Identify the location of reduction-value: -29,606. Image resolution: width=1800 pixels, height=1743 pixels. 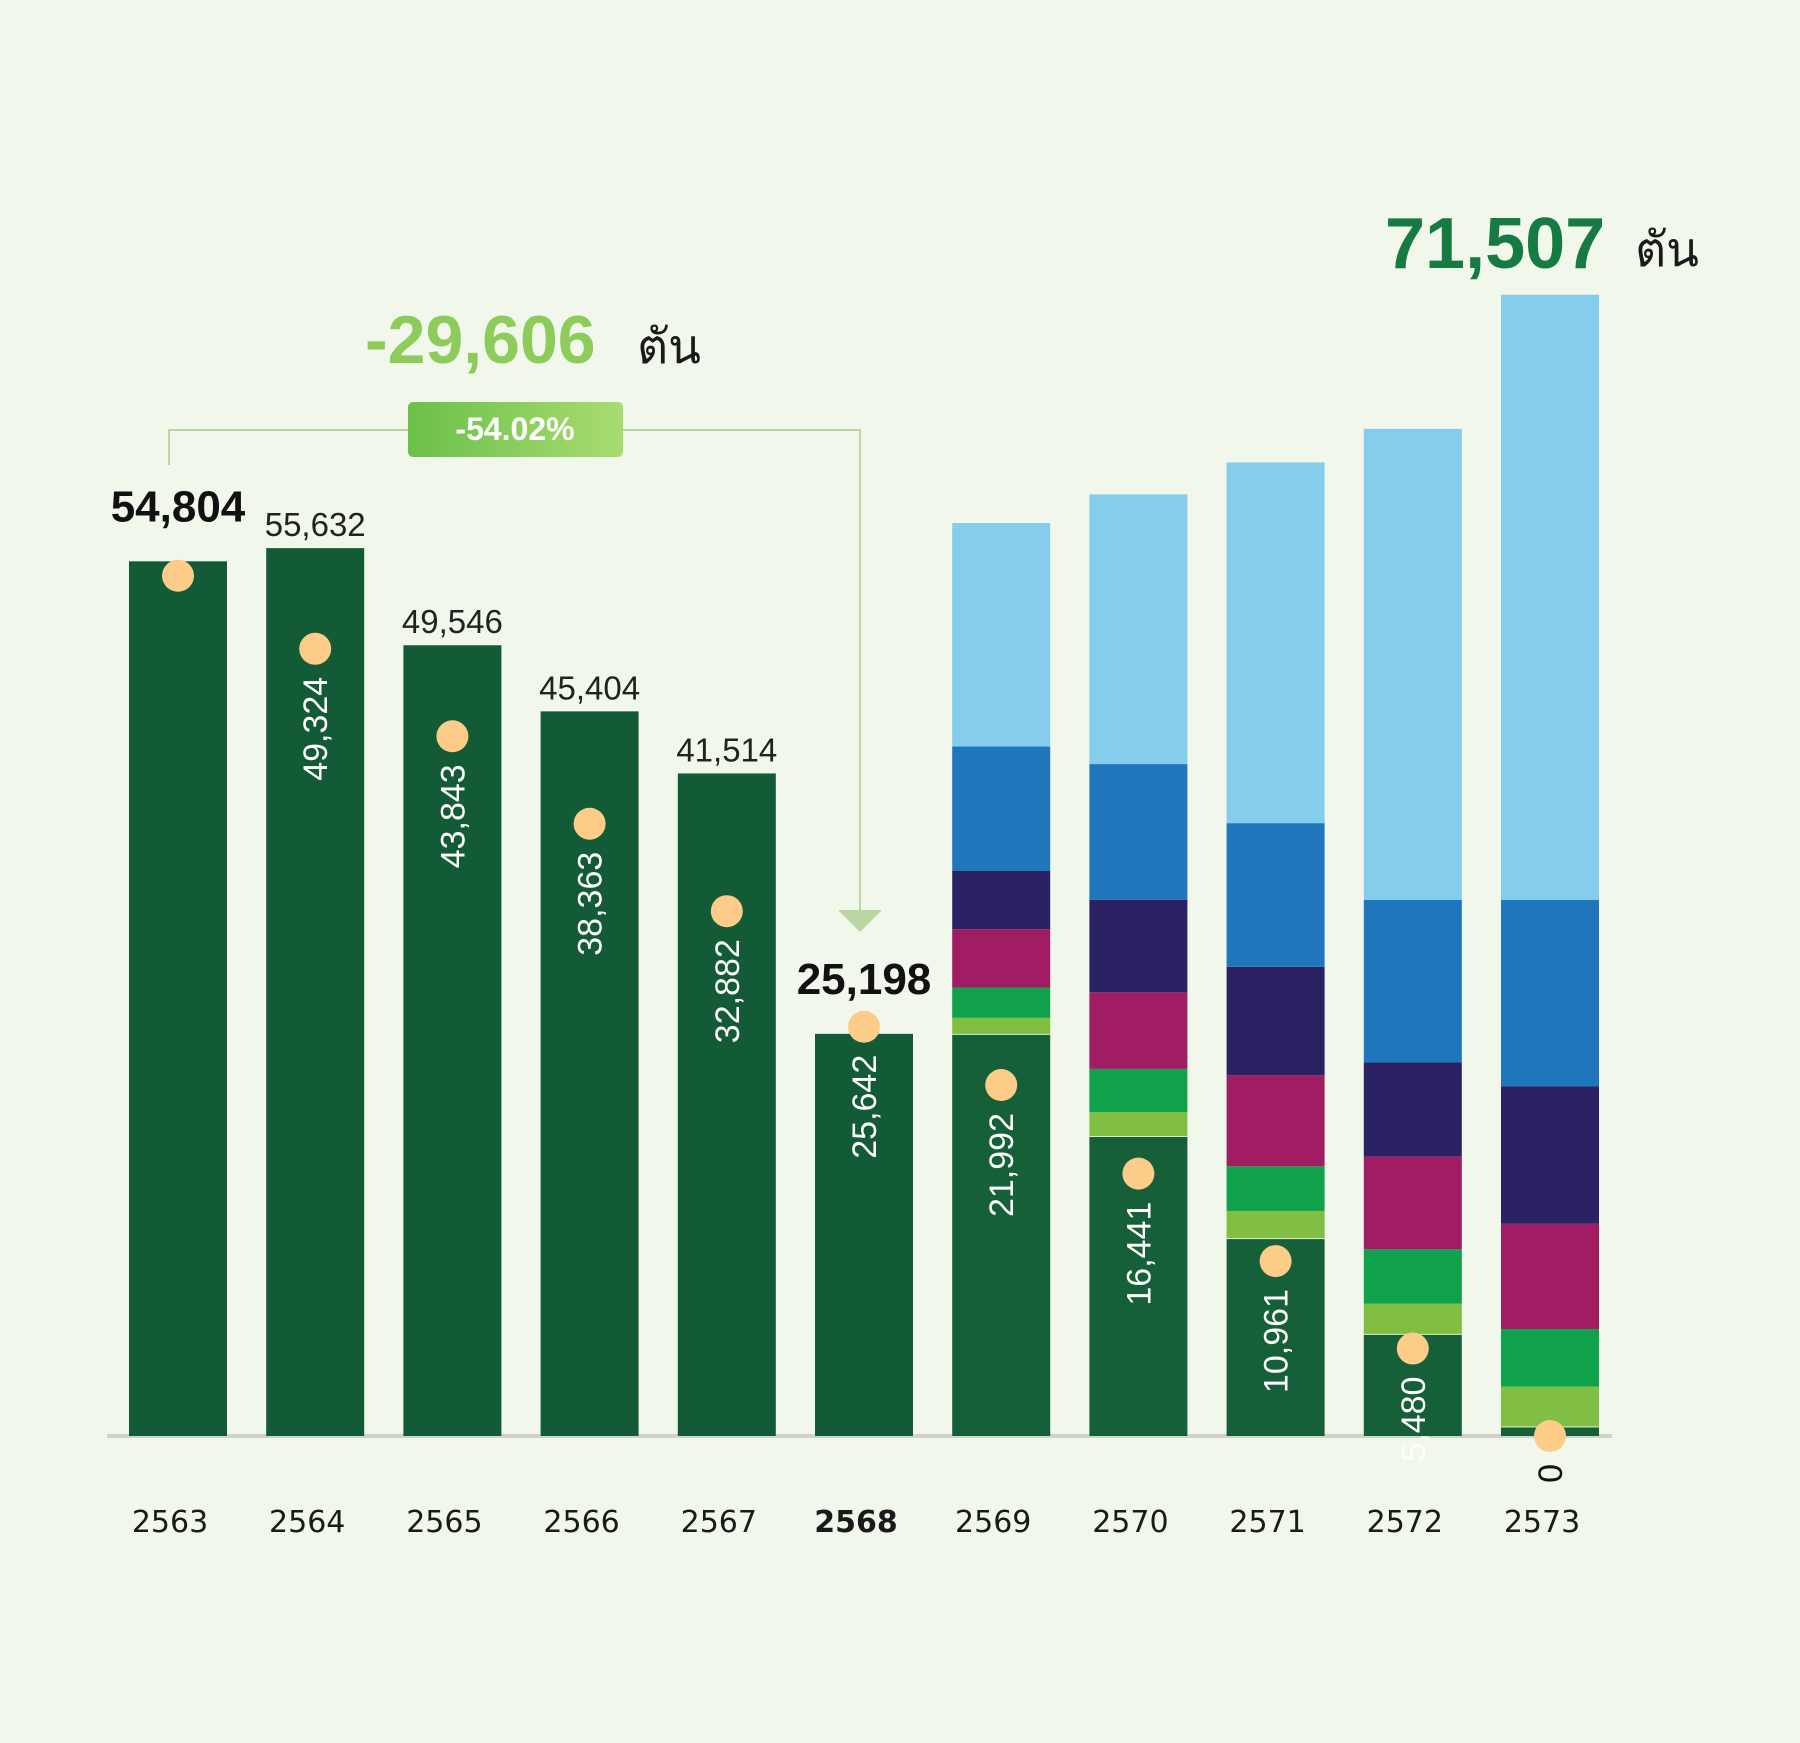
(480, 340).